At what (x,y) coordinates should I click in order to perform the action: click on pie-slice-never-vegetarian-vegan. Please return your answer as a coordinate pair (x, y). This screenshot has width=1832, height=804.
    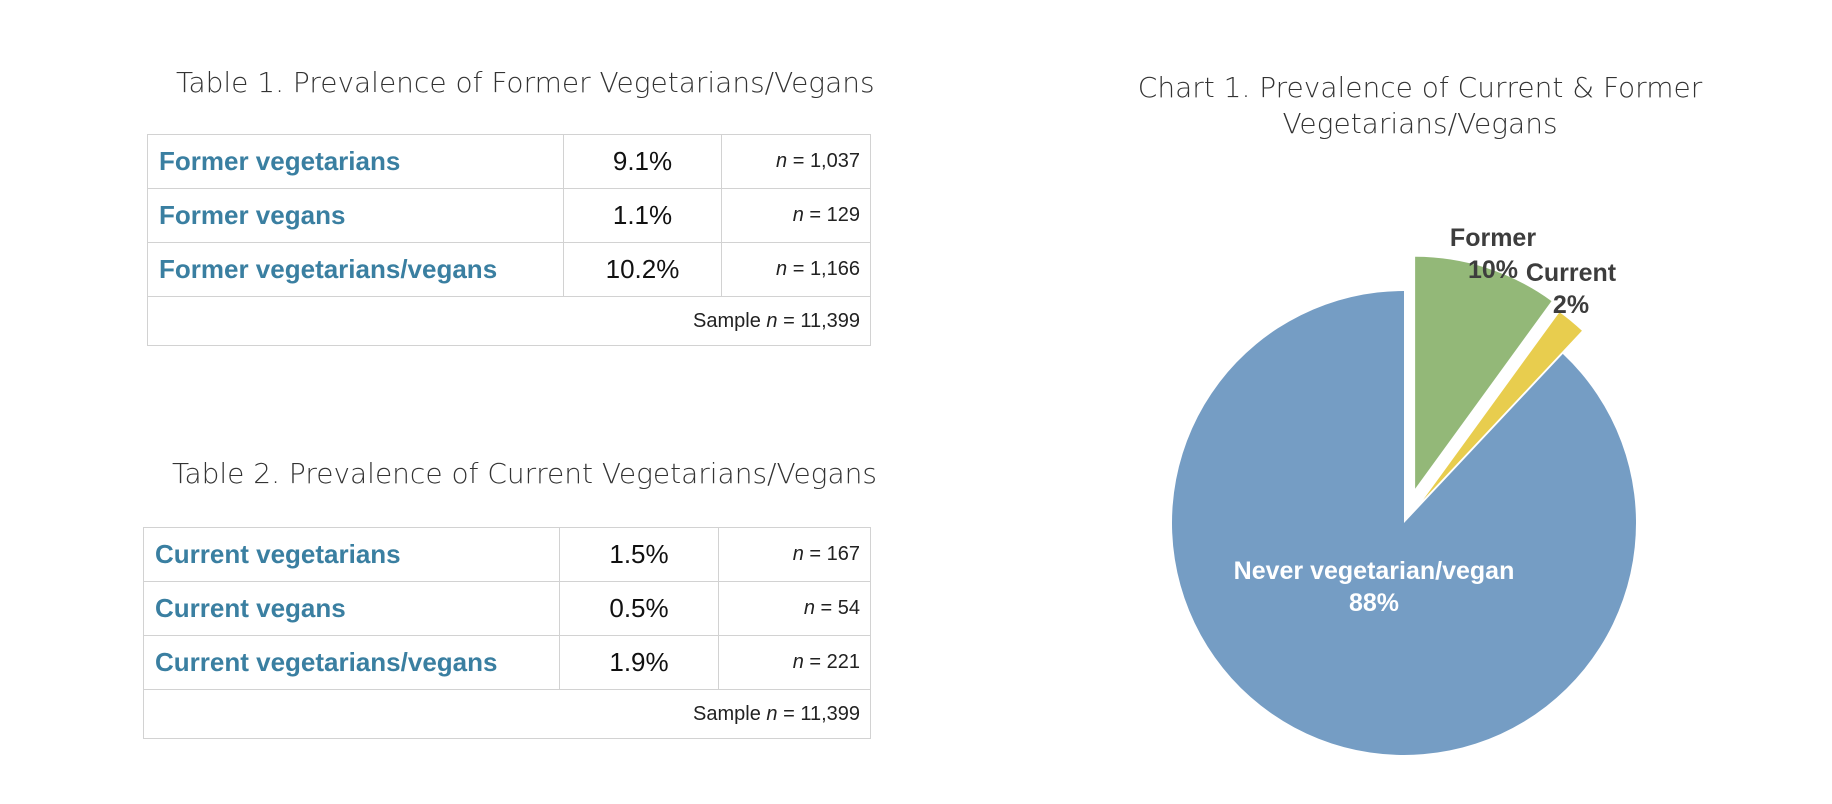
    Looking at the image, I should click on (1404, 523).